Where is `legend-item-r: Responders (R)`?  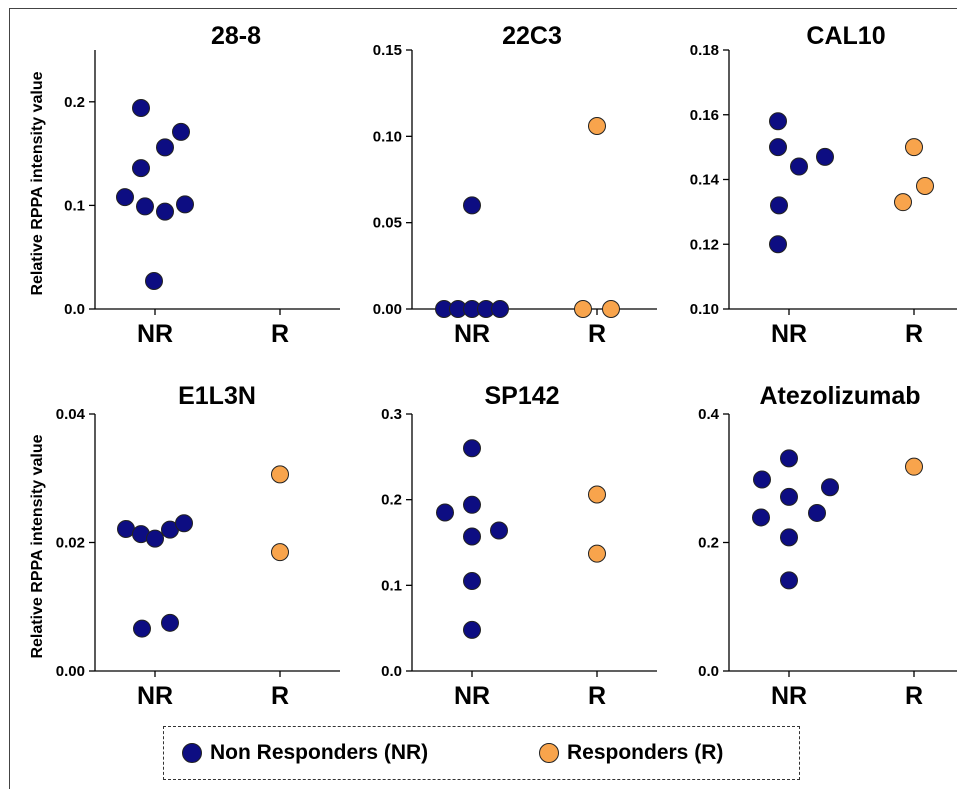
legend-item-r: Responders (R) is located at coordinates (631, 753).